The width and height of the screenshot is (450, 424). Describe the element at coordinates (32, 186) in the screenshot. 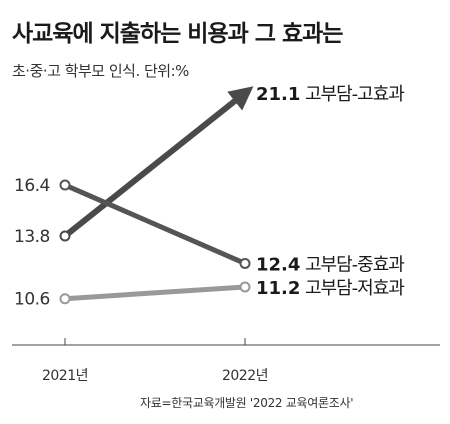

I see `y-value-label-2021: 16.4` at that location.